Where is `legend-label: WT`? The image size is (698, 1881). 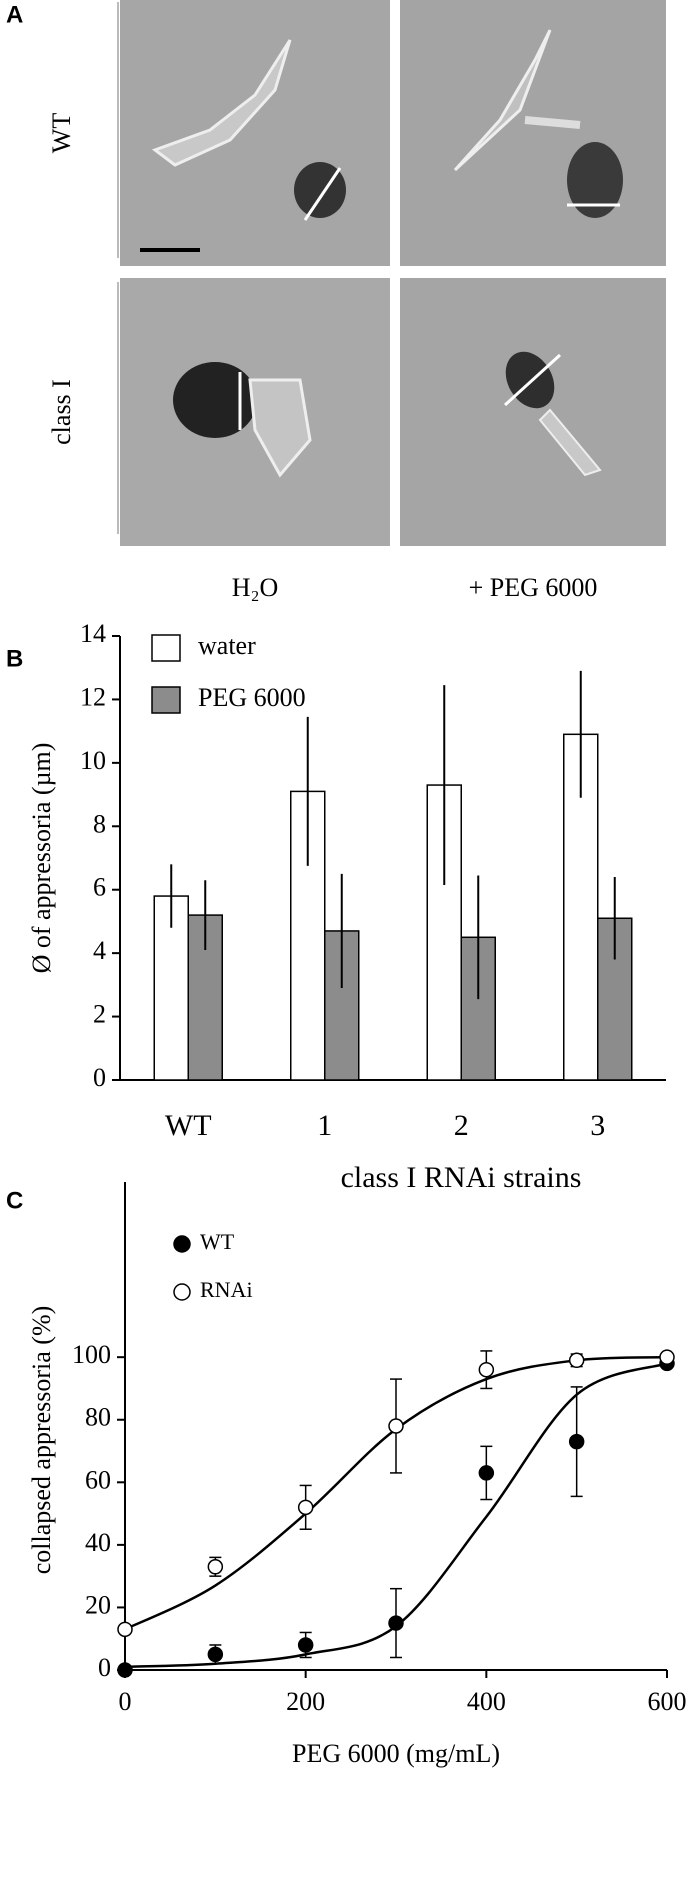
legend-label: WT is located at coordinates (217, 1241).